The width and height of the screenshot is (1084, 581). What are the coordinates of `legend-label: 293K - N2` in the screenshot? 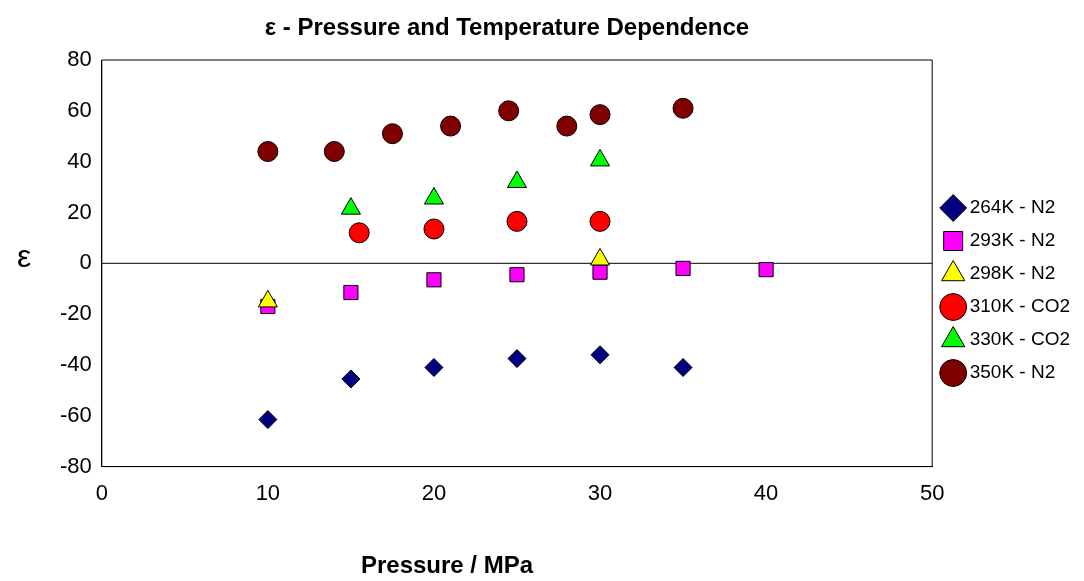 It's located at (1012, 240).